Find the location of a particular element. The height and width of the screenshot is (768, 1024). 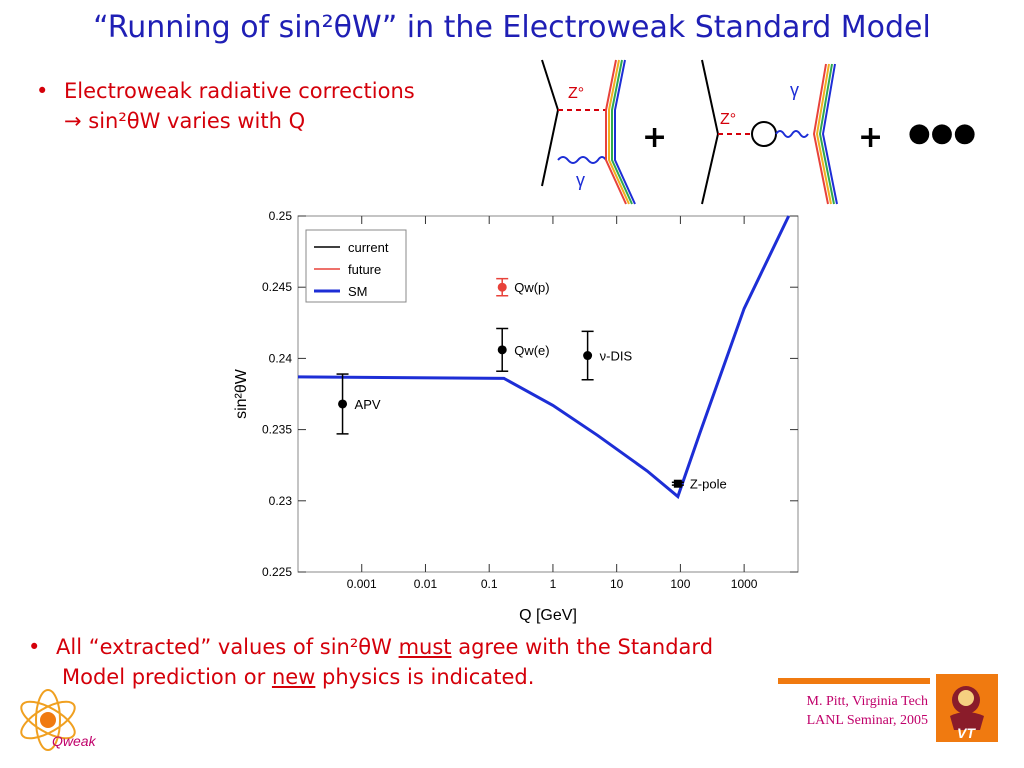

y-tick-label: 0.225 is located at coordinates (277, 572).